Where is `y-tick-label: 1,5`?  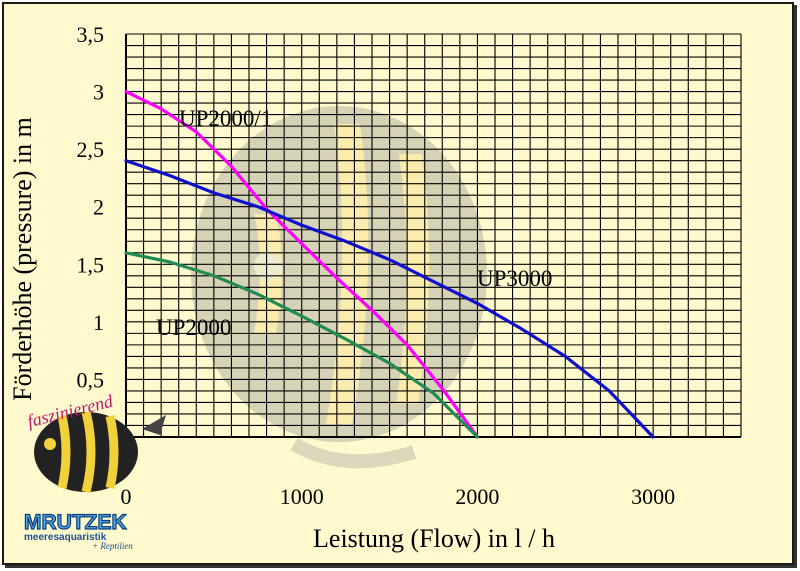 y-tick-label: 1,5 is located at coordinates (91, 264).